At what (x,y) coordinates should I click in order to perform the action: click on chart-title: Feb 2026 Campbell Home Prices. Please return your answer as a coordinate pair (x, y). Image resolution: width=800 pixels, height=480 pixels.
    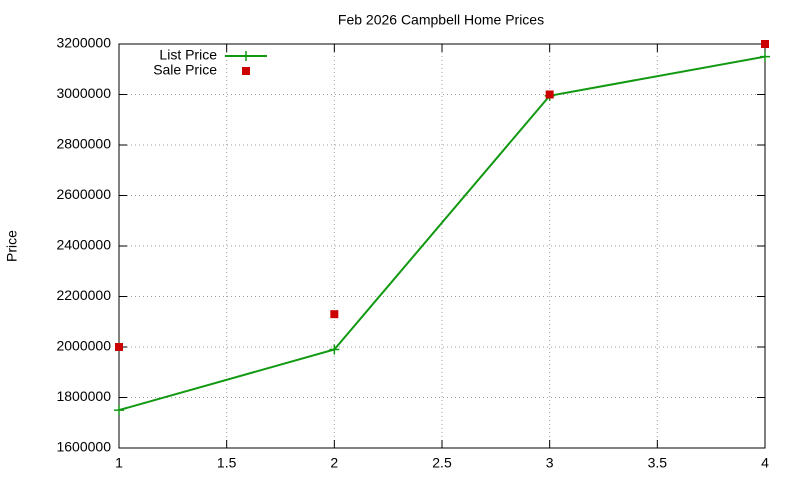
    Looking at the image, I should click on (441, 20).